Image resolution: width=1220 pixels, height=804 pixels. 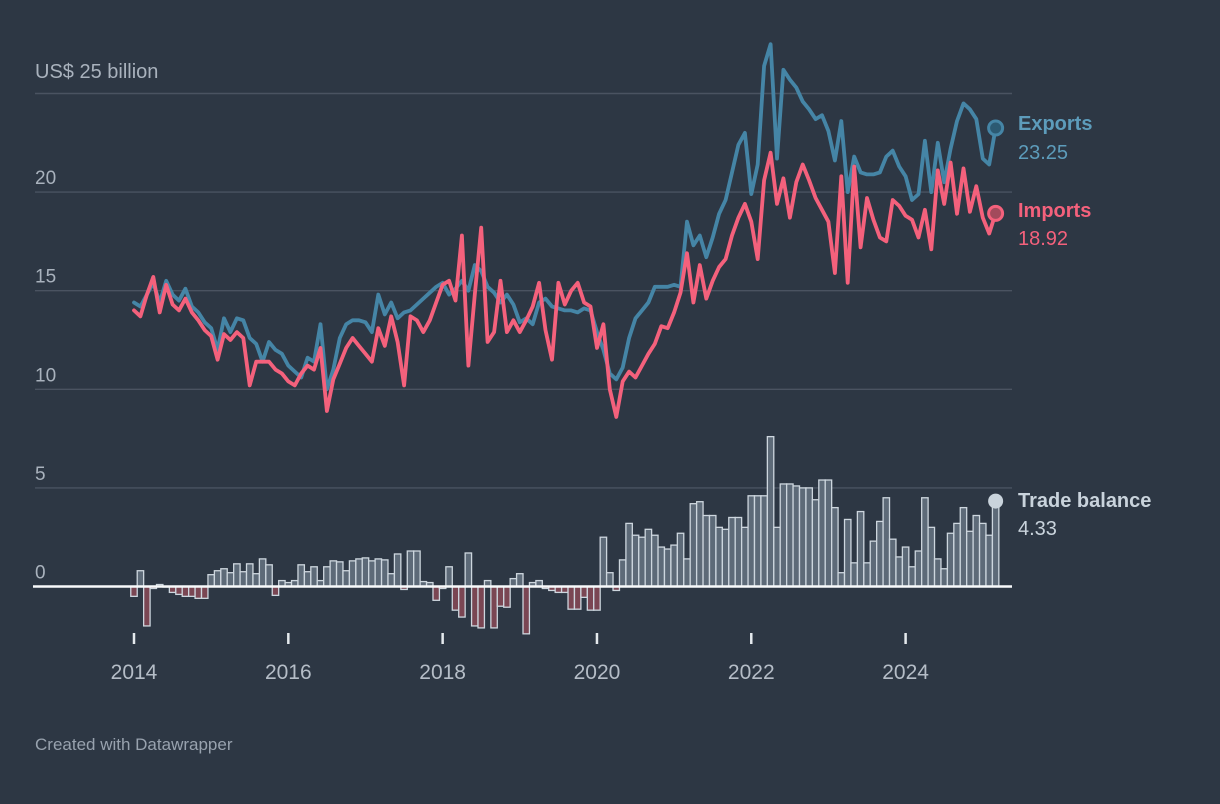 What do you see at coordinates (597, 672) in the screenshot?
I see `svg-text: 2020` at bounding box center [597, 672].